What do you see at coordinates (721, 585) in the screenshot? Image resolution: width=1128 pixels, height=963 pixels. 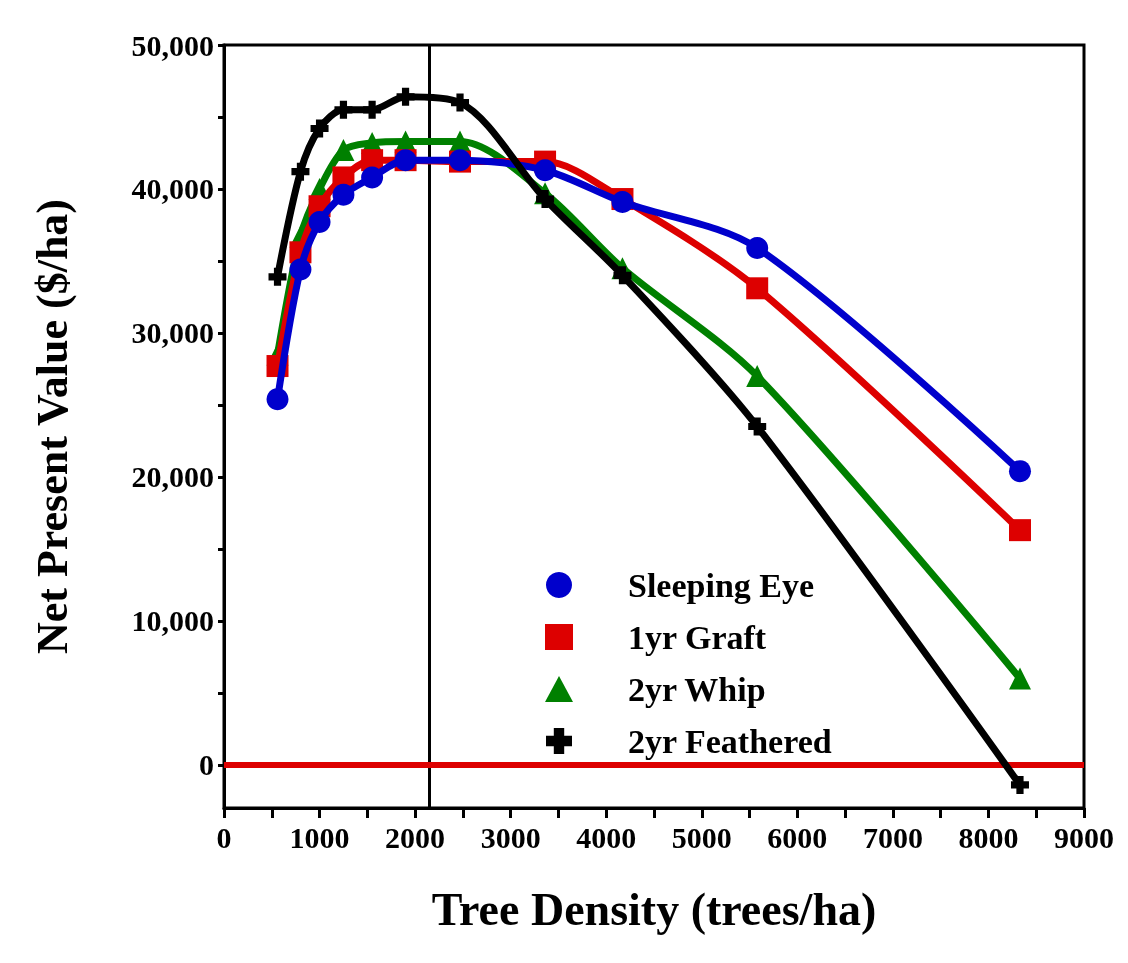 I see `legend-label: Sleeping Eye` at bounding box center [721, 585].